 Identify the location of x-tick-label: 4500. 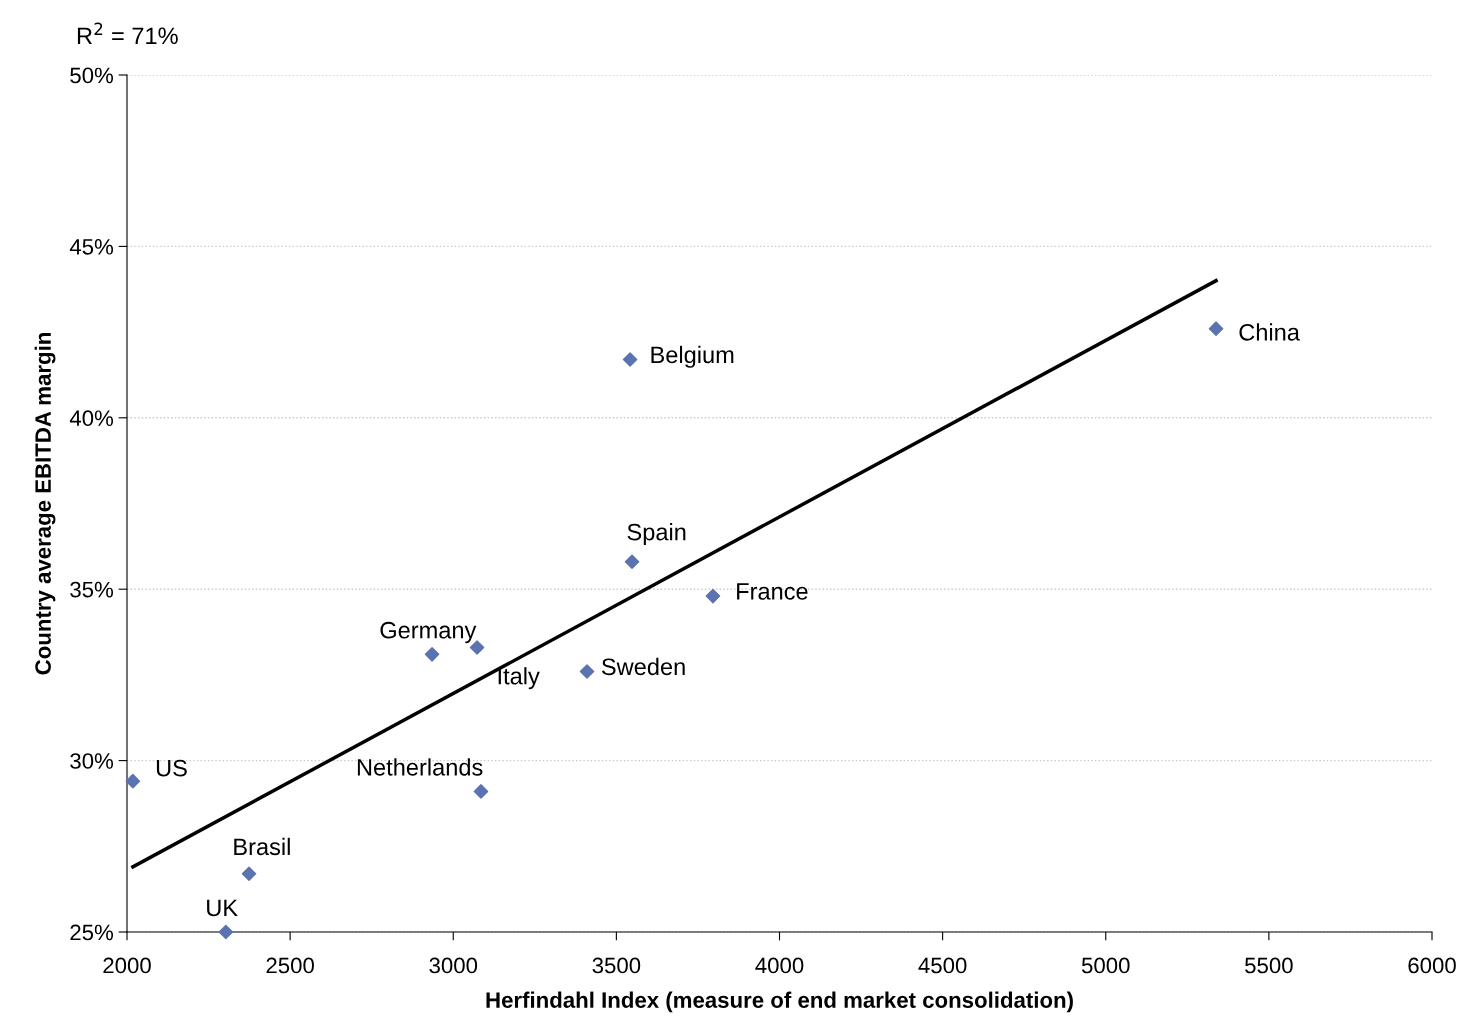
(942, 965).